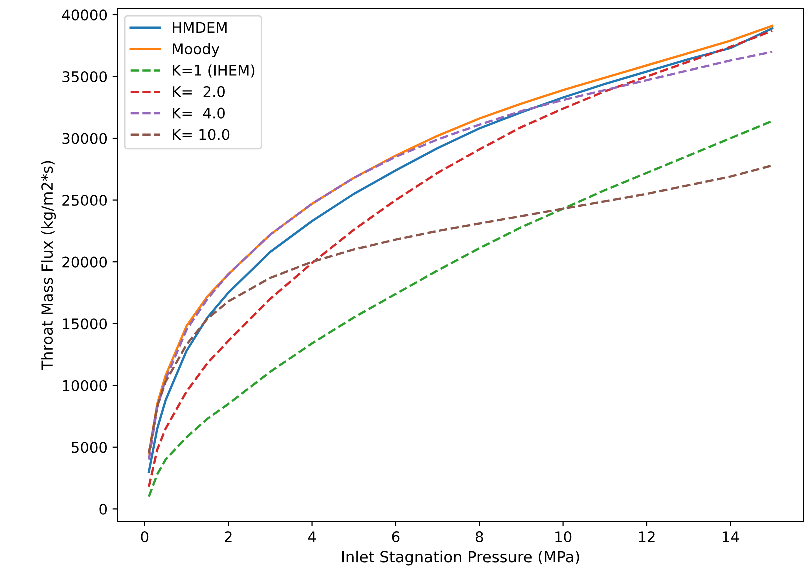 Image resolution: width=812 pixels, height=586 pixels. I want to click on x-axis-title: Inlet Stagnation Pressure (MPa), so click(461, 558).